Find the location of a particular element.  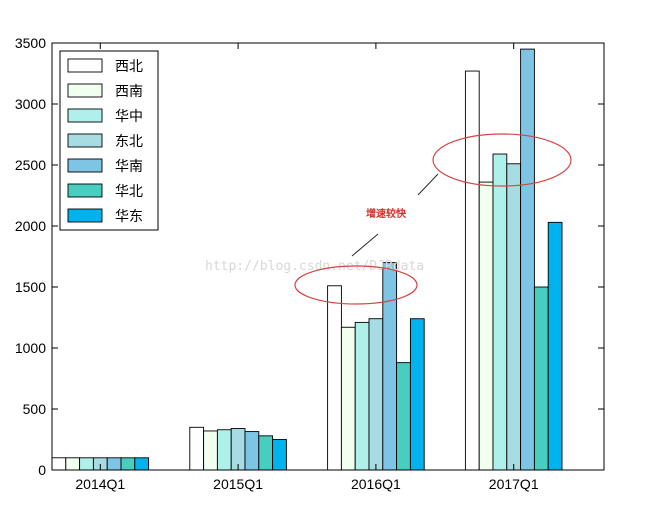

legend-label: 华南 is located at coordinates (129, 167).